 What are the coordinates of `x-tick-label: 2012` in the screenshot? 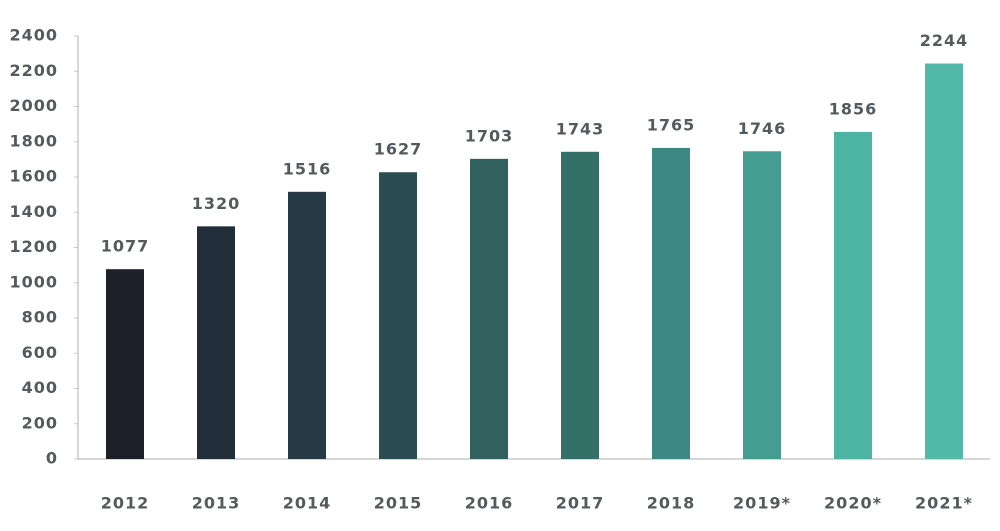 It's located at (125, 503).